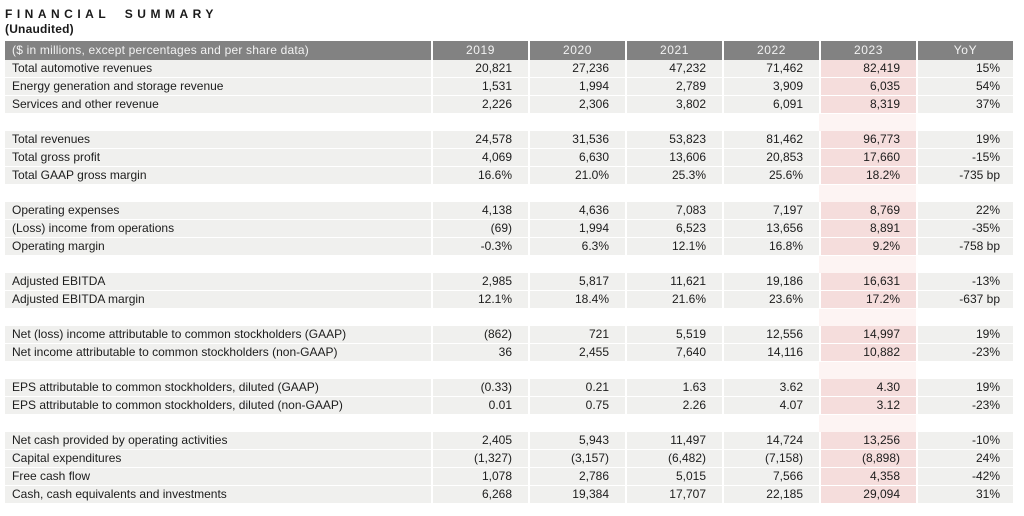 The image size is (1024, 516). What do you see at coordinates (479, 300) in the screenshot?
I see `cell-2019: 12.1%` at bounding box center [479, 300].